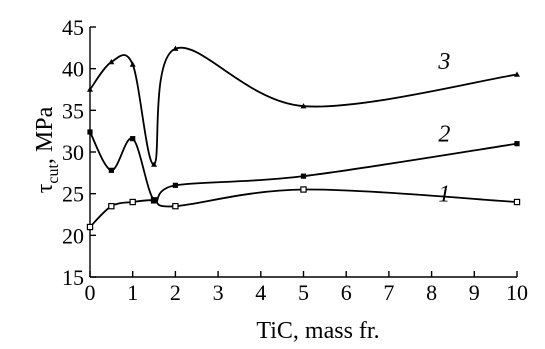 Image resolution: width=545 pixels, height=349 pixels. I want to click on y-tick-label: 20, so click(73, 235).